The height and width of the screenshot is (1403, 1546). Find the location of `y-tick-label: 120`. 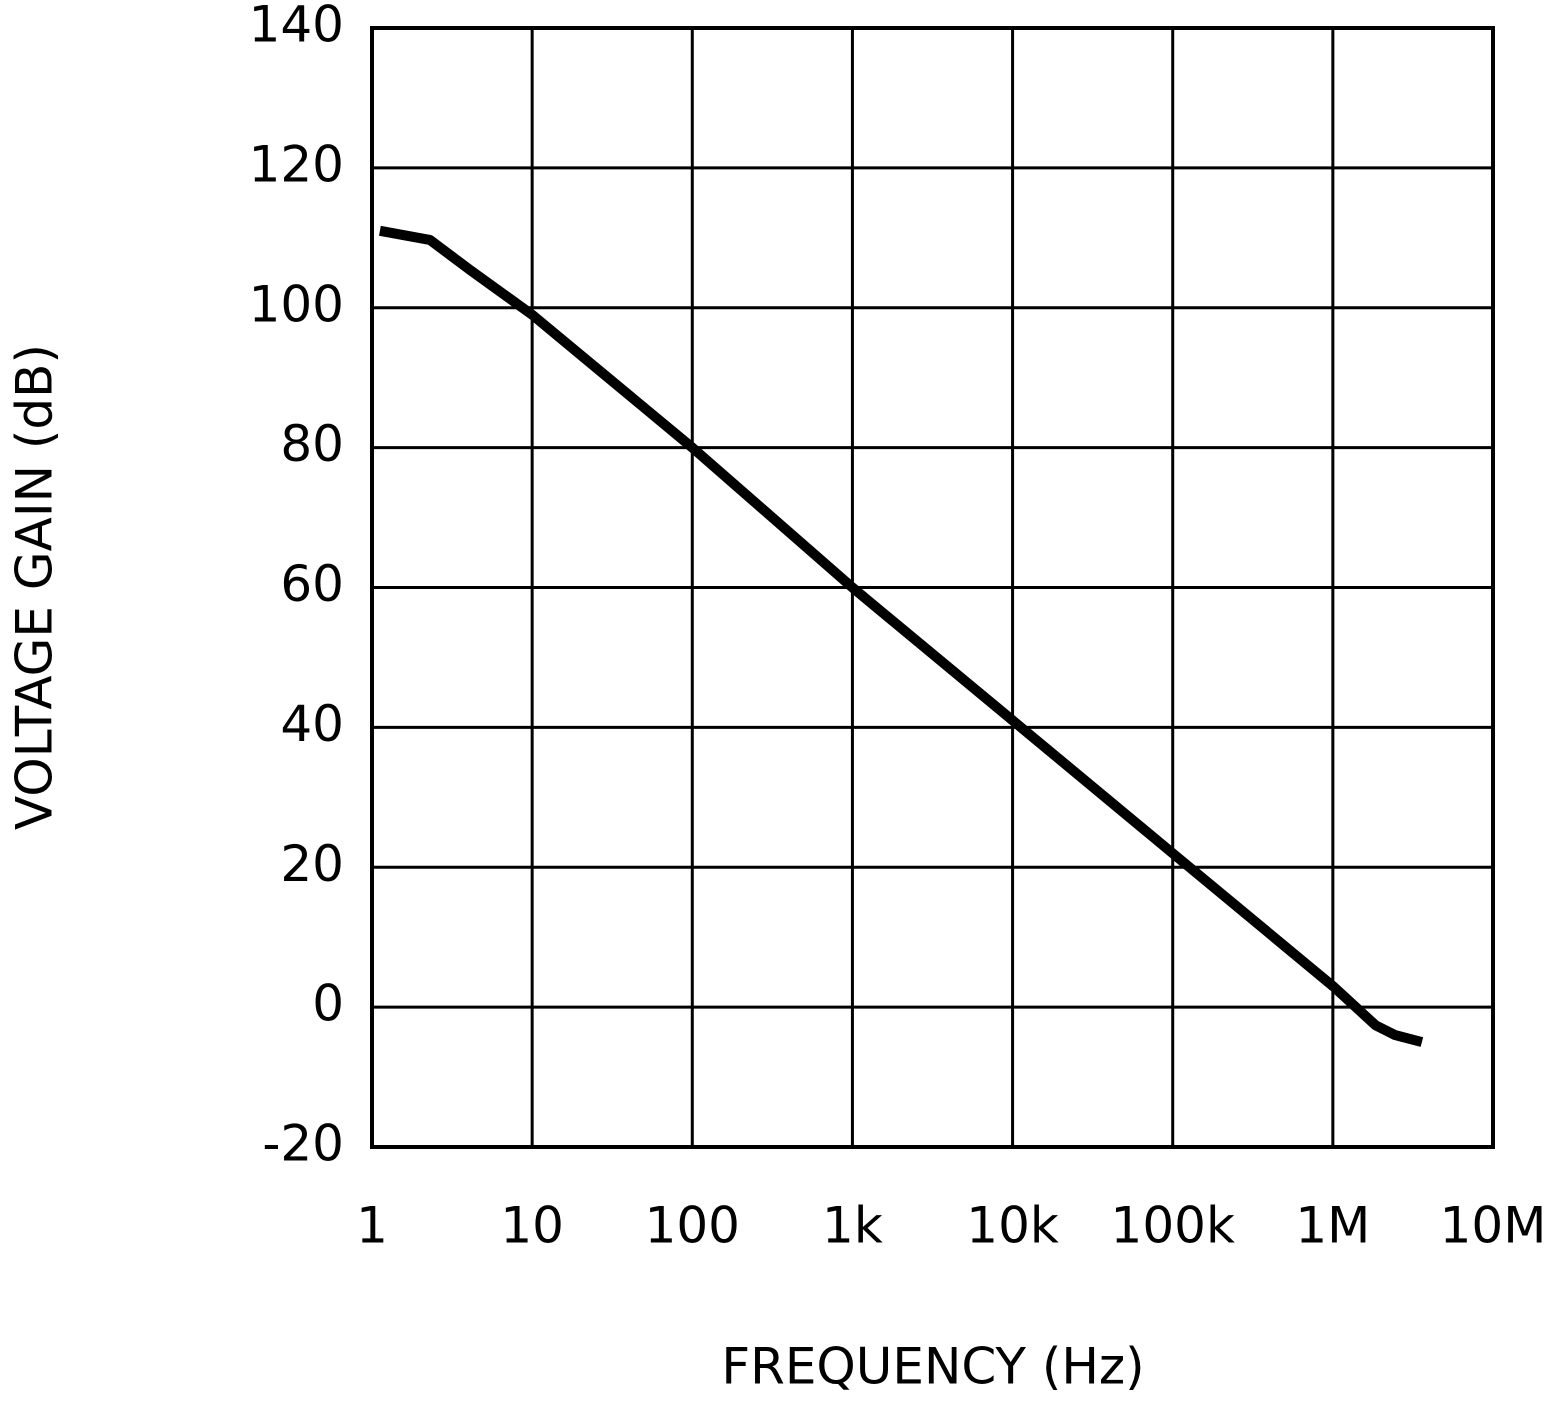

y-tick-label: 120 is located at coordinates (296, 164).